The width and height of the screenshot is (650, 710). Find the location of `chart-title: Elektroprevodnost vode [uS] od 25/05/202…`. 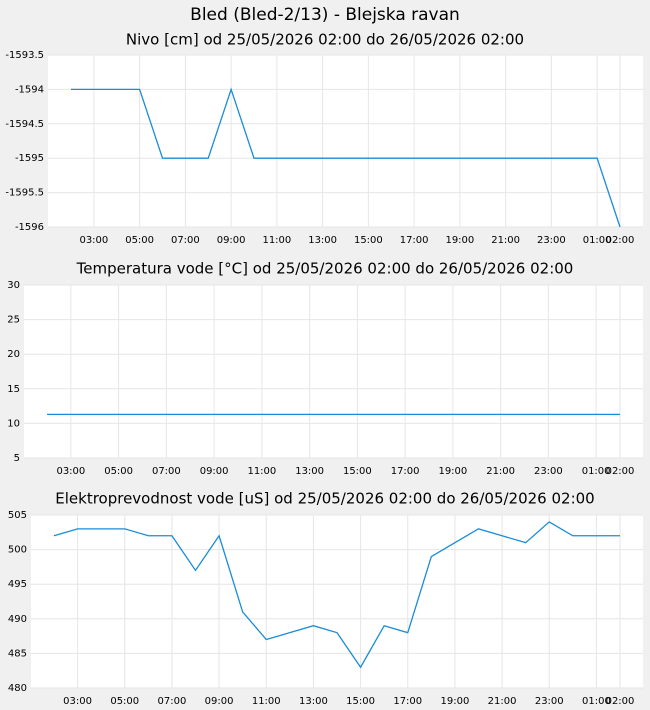

chart-title: Elektroprevodnost vode [uS] od 25/05/202… is located at coordinates (324, 499).